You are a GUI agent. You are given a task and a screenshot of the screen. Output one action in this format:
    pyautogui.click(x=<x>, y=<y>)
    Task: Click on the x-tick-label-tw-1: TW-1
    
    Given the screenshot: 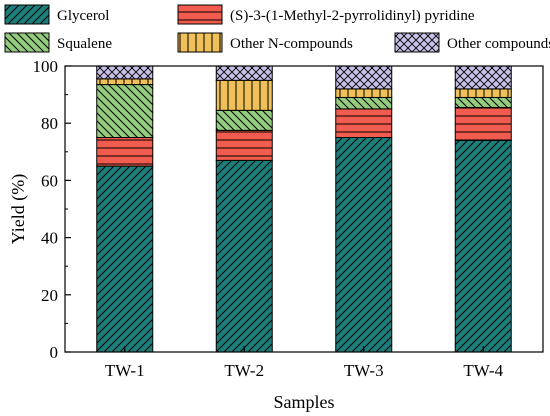 What is the action you would take?
    pyautogui.click(x=125, y=370)
    